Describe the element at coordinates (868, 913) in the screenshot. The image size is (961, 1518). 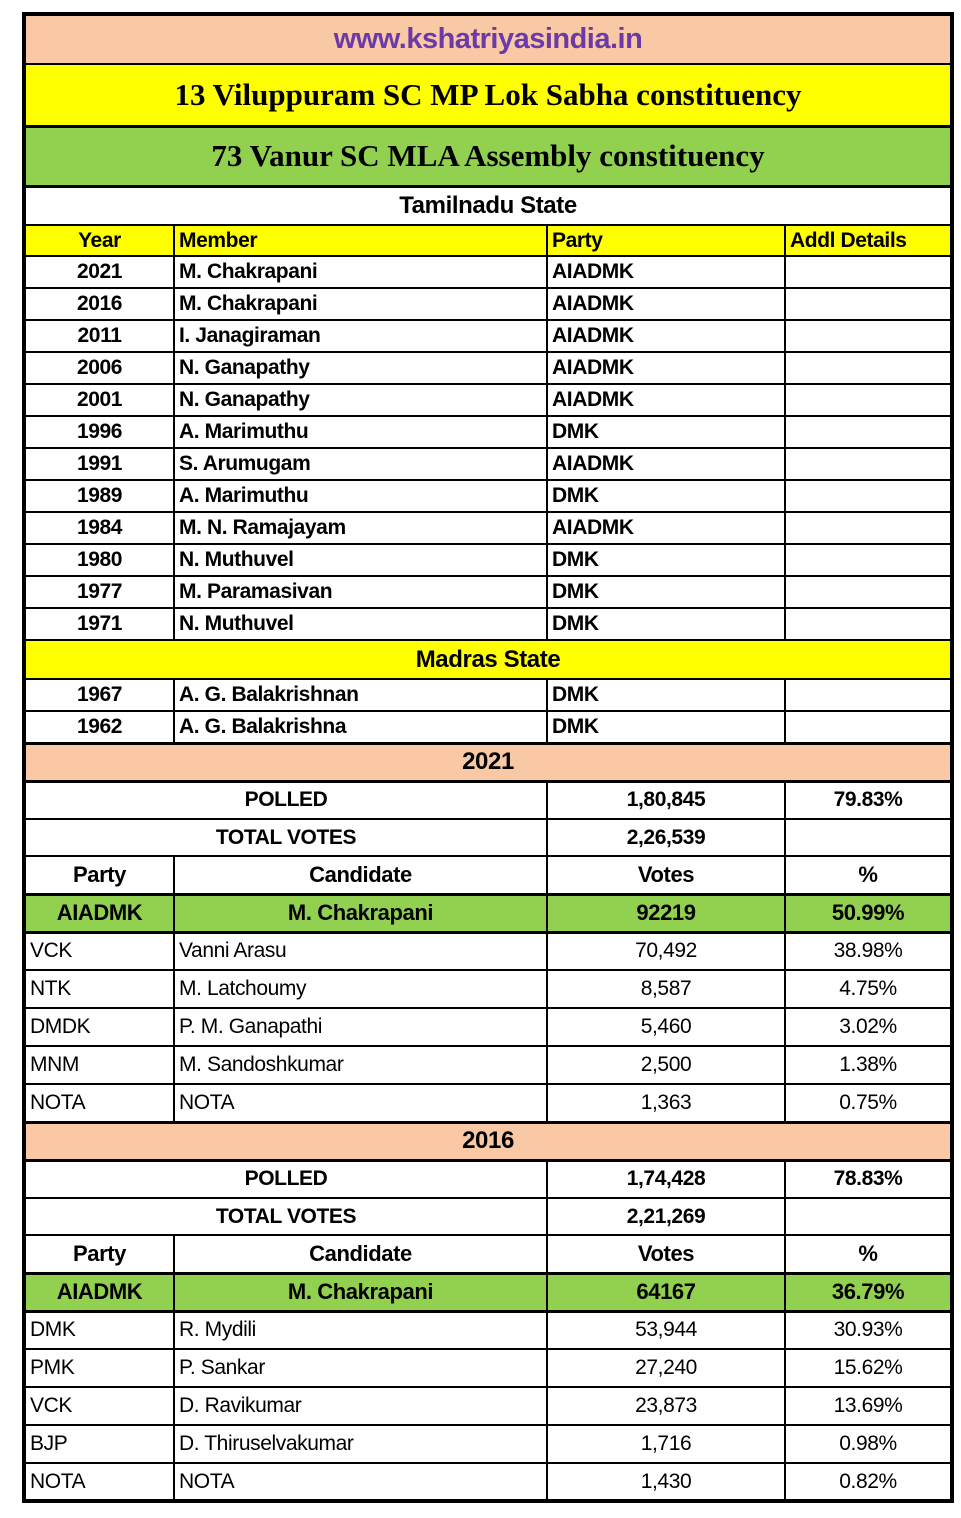
I see `winner-percent: 50.99%` at that location.